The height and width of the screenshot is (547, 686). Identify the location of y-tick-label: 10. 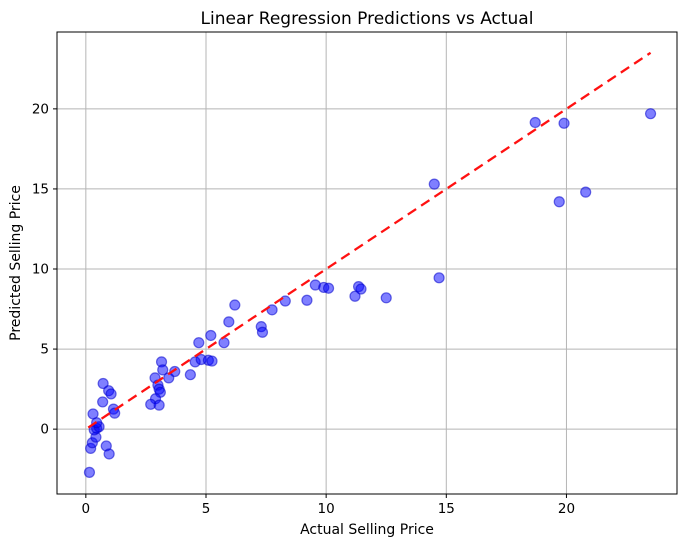
(40, 270).